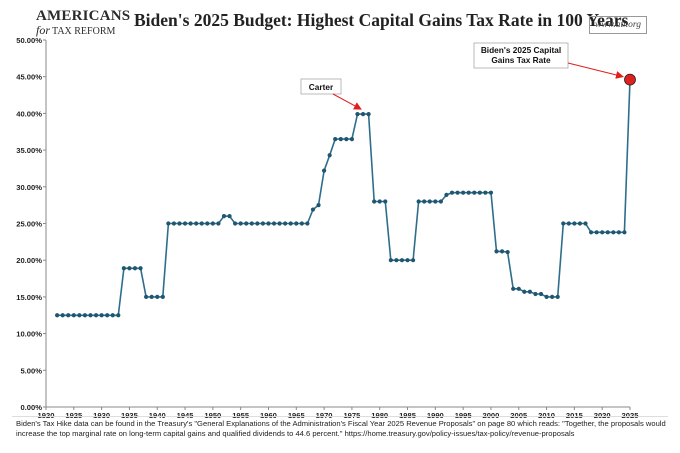 This screenshot has height=453, width=680. Describe the element at coordinates (83, 16) in the screenshot. I see `logo-line1: AMERICANS` at that location.